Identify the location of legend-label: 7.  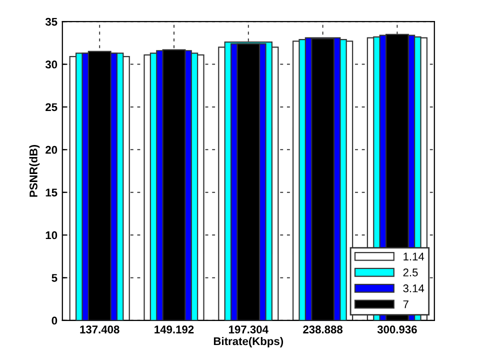
(405, 304).